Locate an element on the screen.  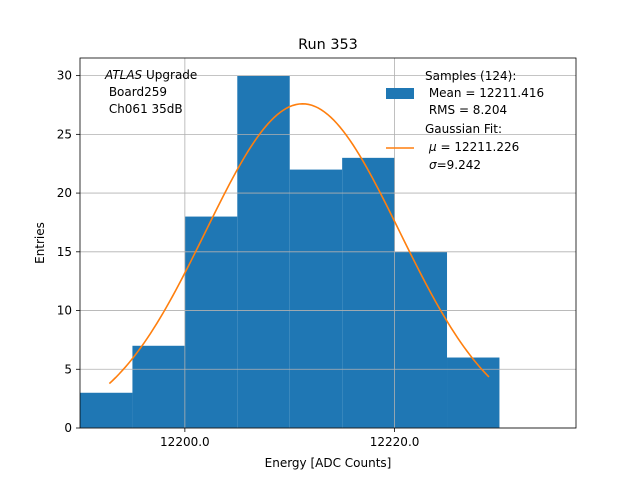
y-tick-label: 15 is located at coordinates (64, 252).